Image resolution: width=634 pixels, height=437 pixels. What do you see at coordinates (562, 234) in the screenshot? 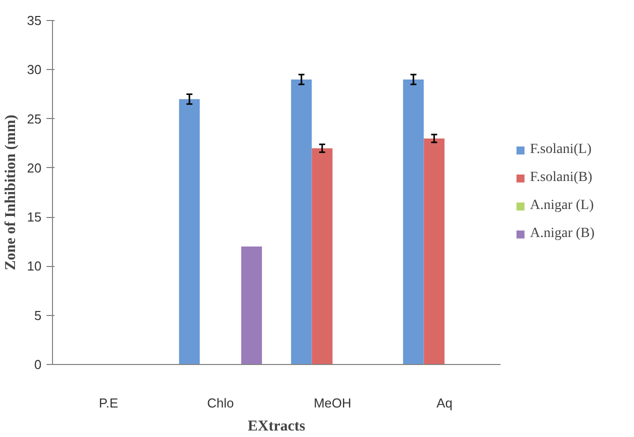
I see `legend-label: A.nigar (B)` at bounding box center [562, 234].